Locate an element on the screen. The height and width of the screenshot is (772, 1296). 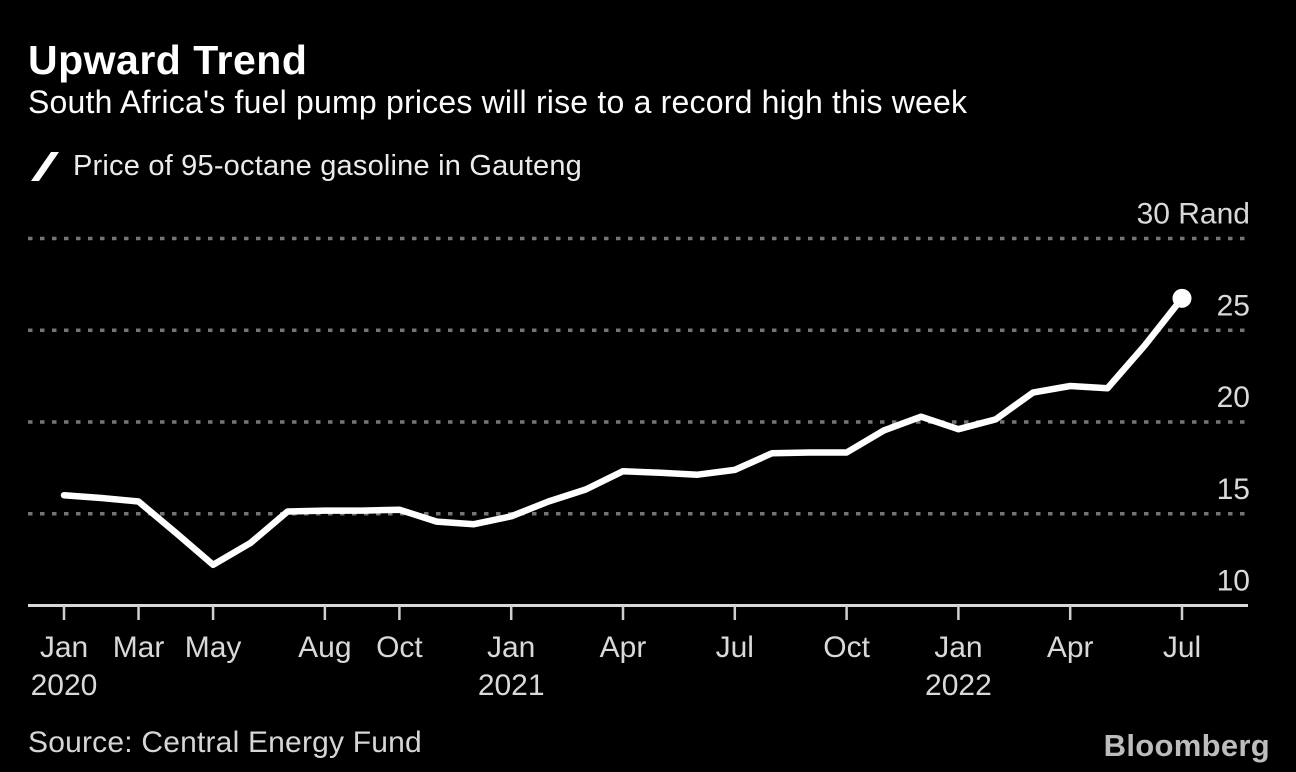
legend: Price of 95-octane gasoline in Gauteng is located at coordinates (305, 166).